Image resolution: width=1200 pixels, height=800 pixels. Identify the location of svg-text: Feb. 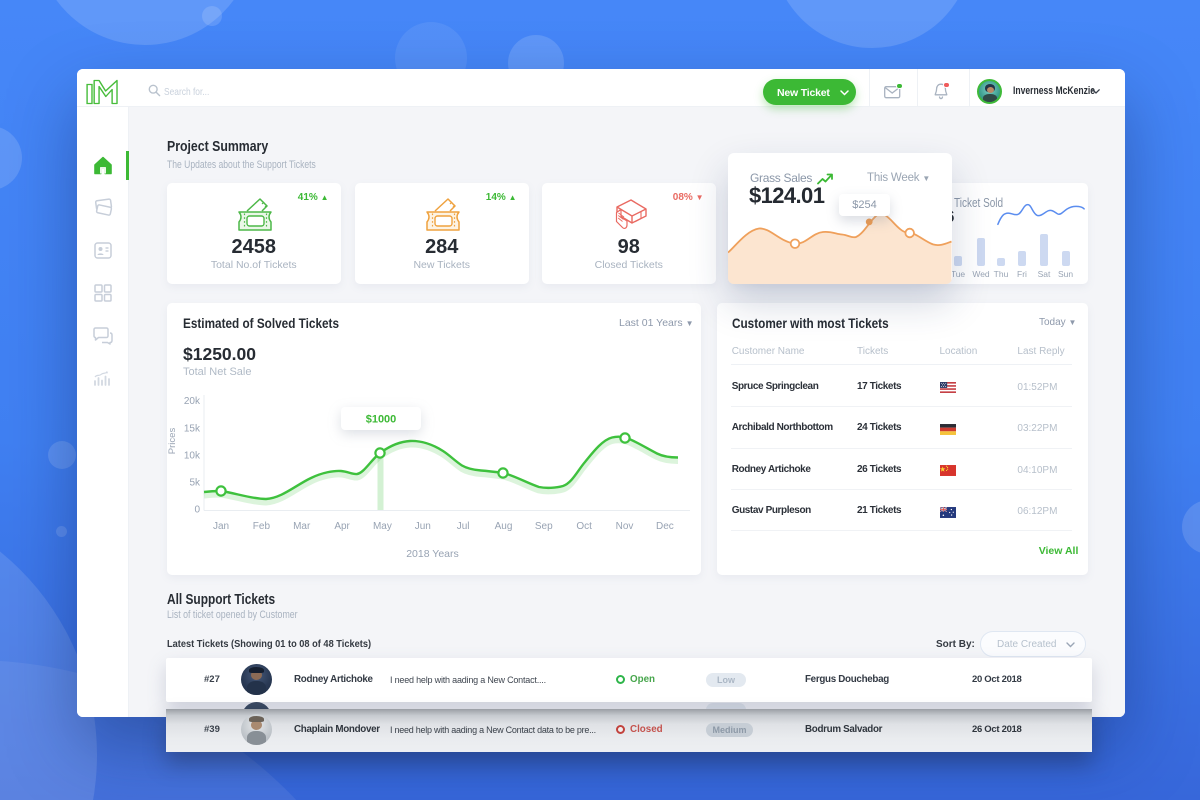
(262, 526).